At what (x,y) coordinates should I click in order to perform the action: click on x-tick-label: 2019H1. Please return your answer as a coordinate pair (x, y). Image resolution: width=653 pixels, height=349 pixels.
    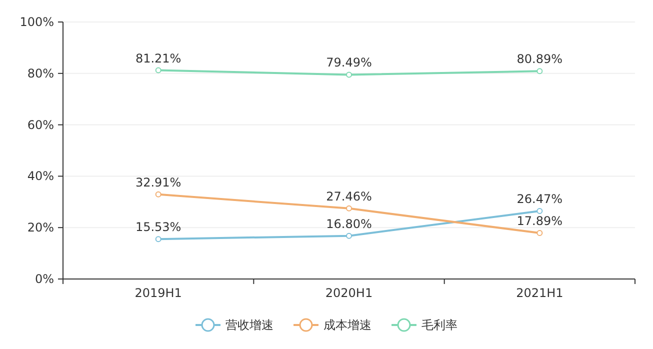
    Looking at the image, I should click on (158, 293).